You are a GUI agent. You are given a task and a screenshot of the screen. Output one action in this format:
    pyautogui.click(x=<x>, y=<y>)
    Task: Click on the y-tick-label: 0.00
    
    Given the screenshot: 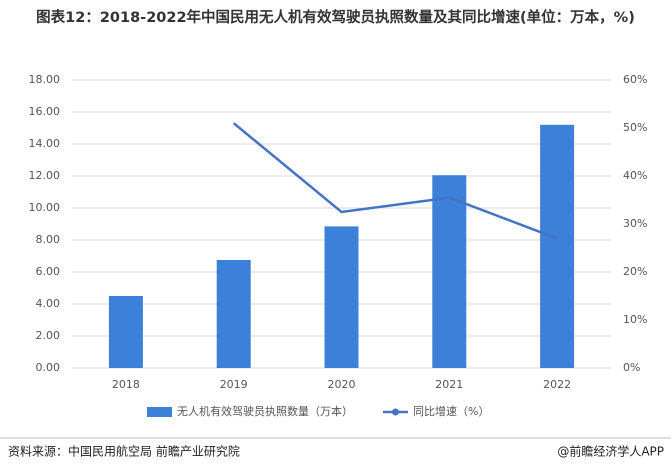 What is the action you would take?
    pyautogui.click(x=48, y=367)
    